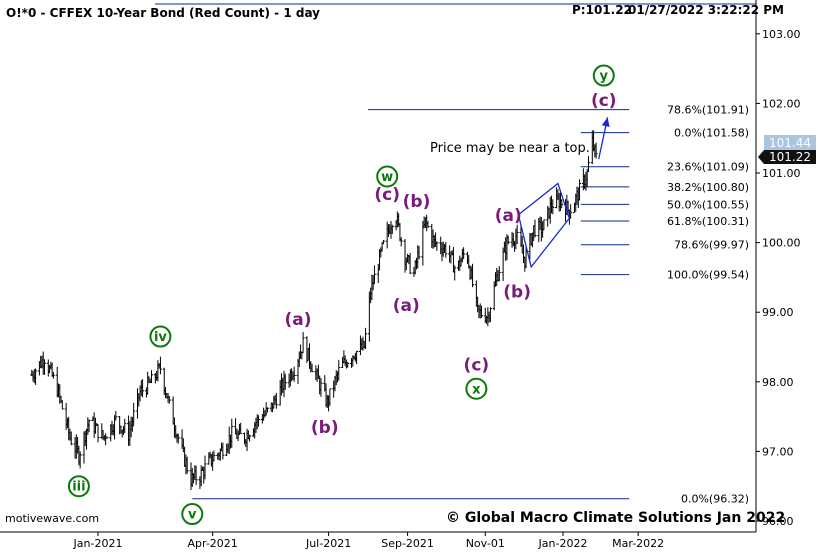 The height and width of the screenshot is (554, 818). Describe the element at coordinates (778, 312) in the screenshot. I see `y-tick-label: 99.00` at that location.